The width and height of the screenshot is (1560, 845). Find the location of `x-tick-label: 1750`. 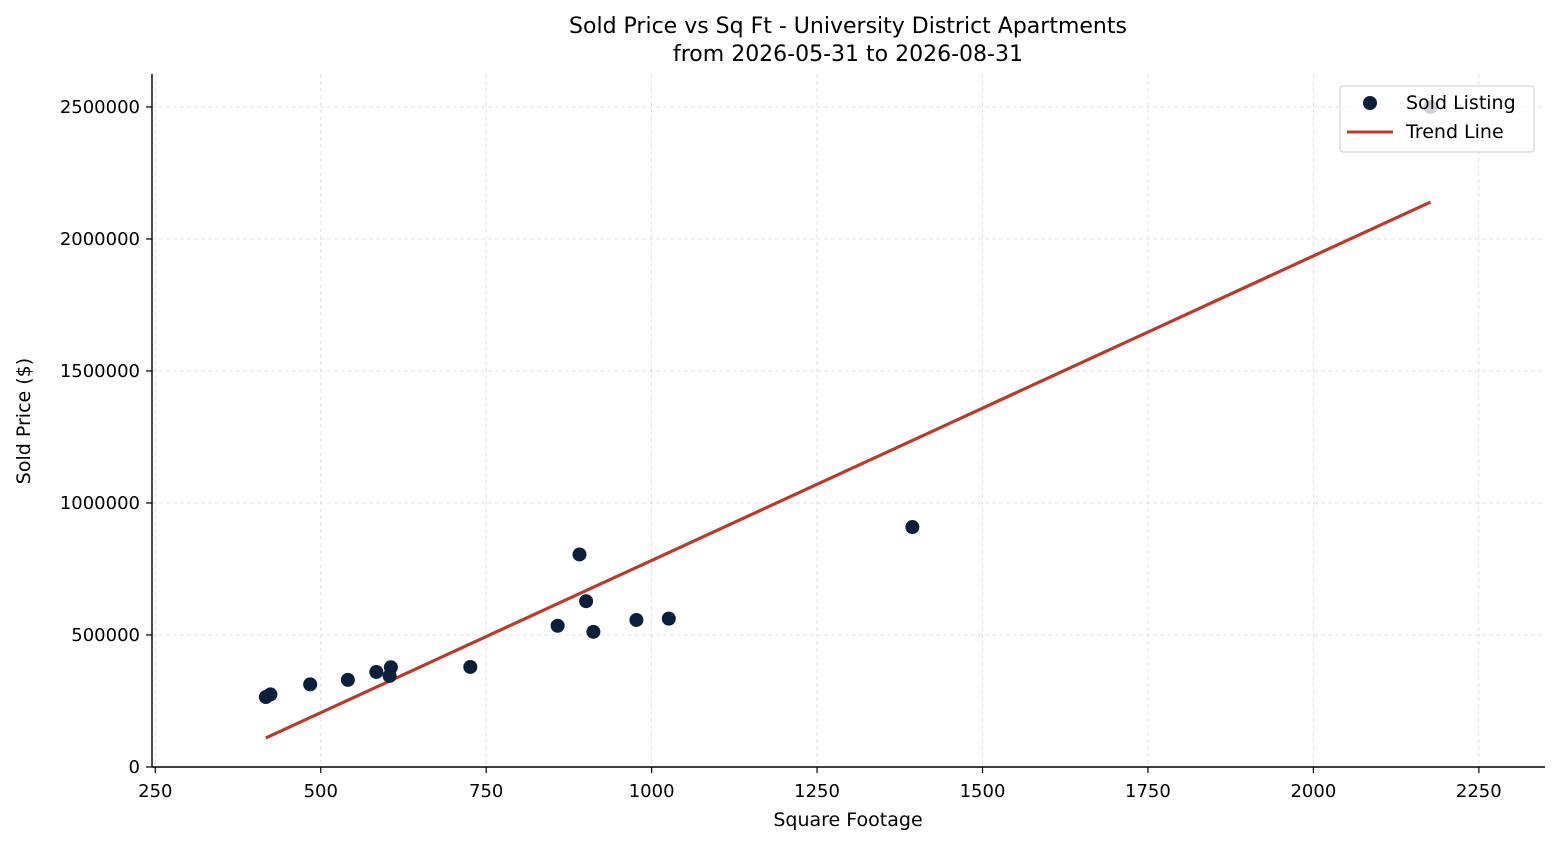

x-tick-label: 1750 is located at coordinates (1148, 791).